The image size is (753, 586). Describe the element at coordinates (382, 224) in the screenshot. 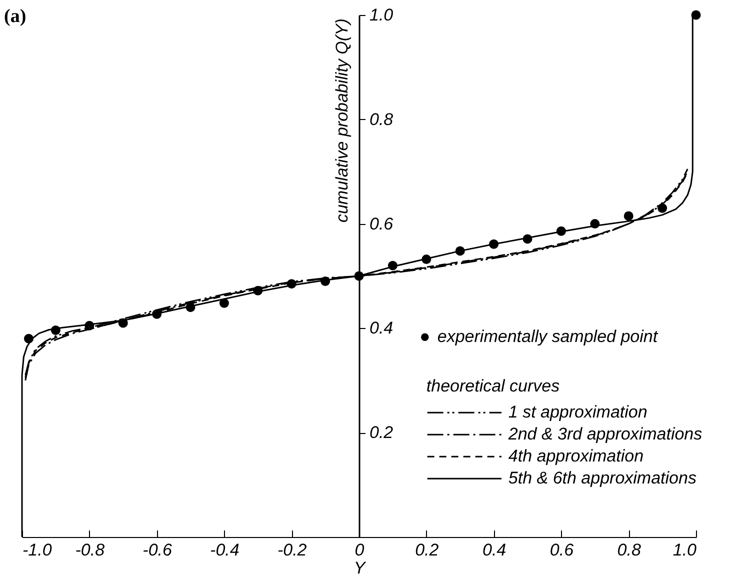

I see `y-tick-label: 0.6` at that location.